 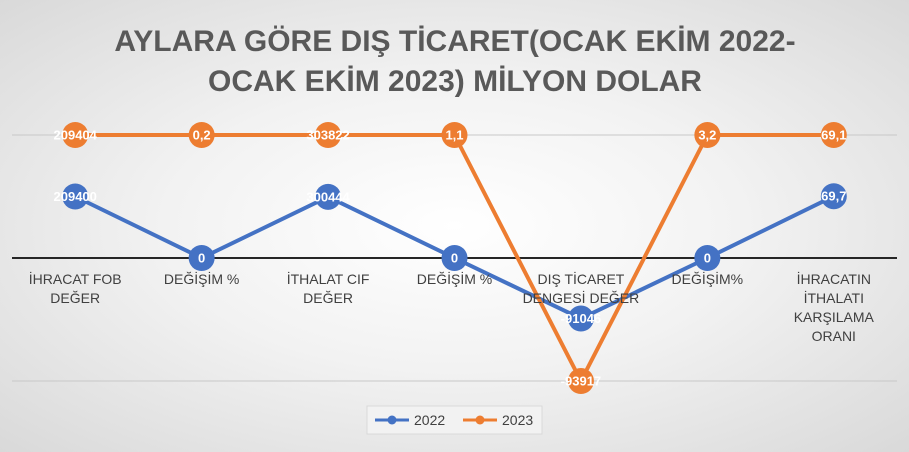 I want to click on data-label: 303822, so click(x=327, y=135).